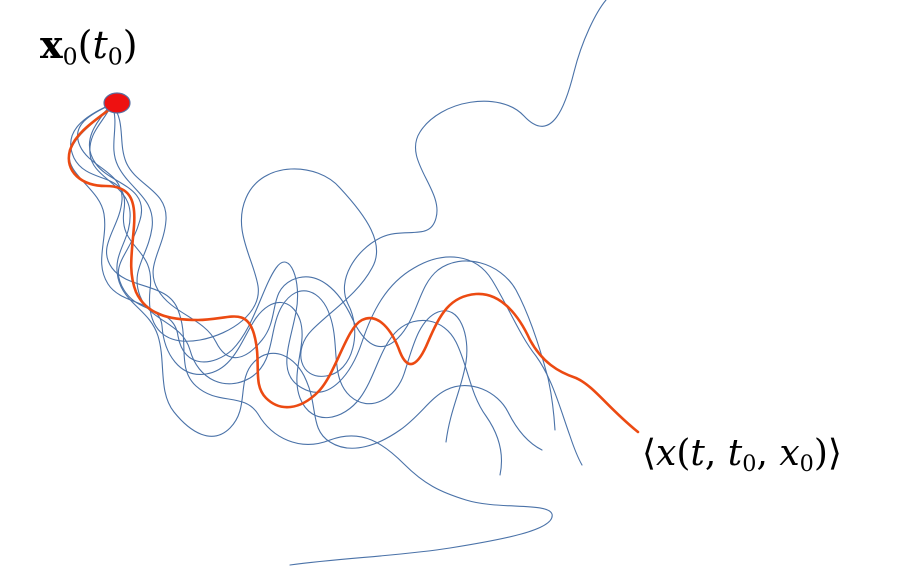 The image size is (902, 574). Describe the element at coordinates (130, 45) in the screenshot. I see `start-close-paren: )` at that location.